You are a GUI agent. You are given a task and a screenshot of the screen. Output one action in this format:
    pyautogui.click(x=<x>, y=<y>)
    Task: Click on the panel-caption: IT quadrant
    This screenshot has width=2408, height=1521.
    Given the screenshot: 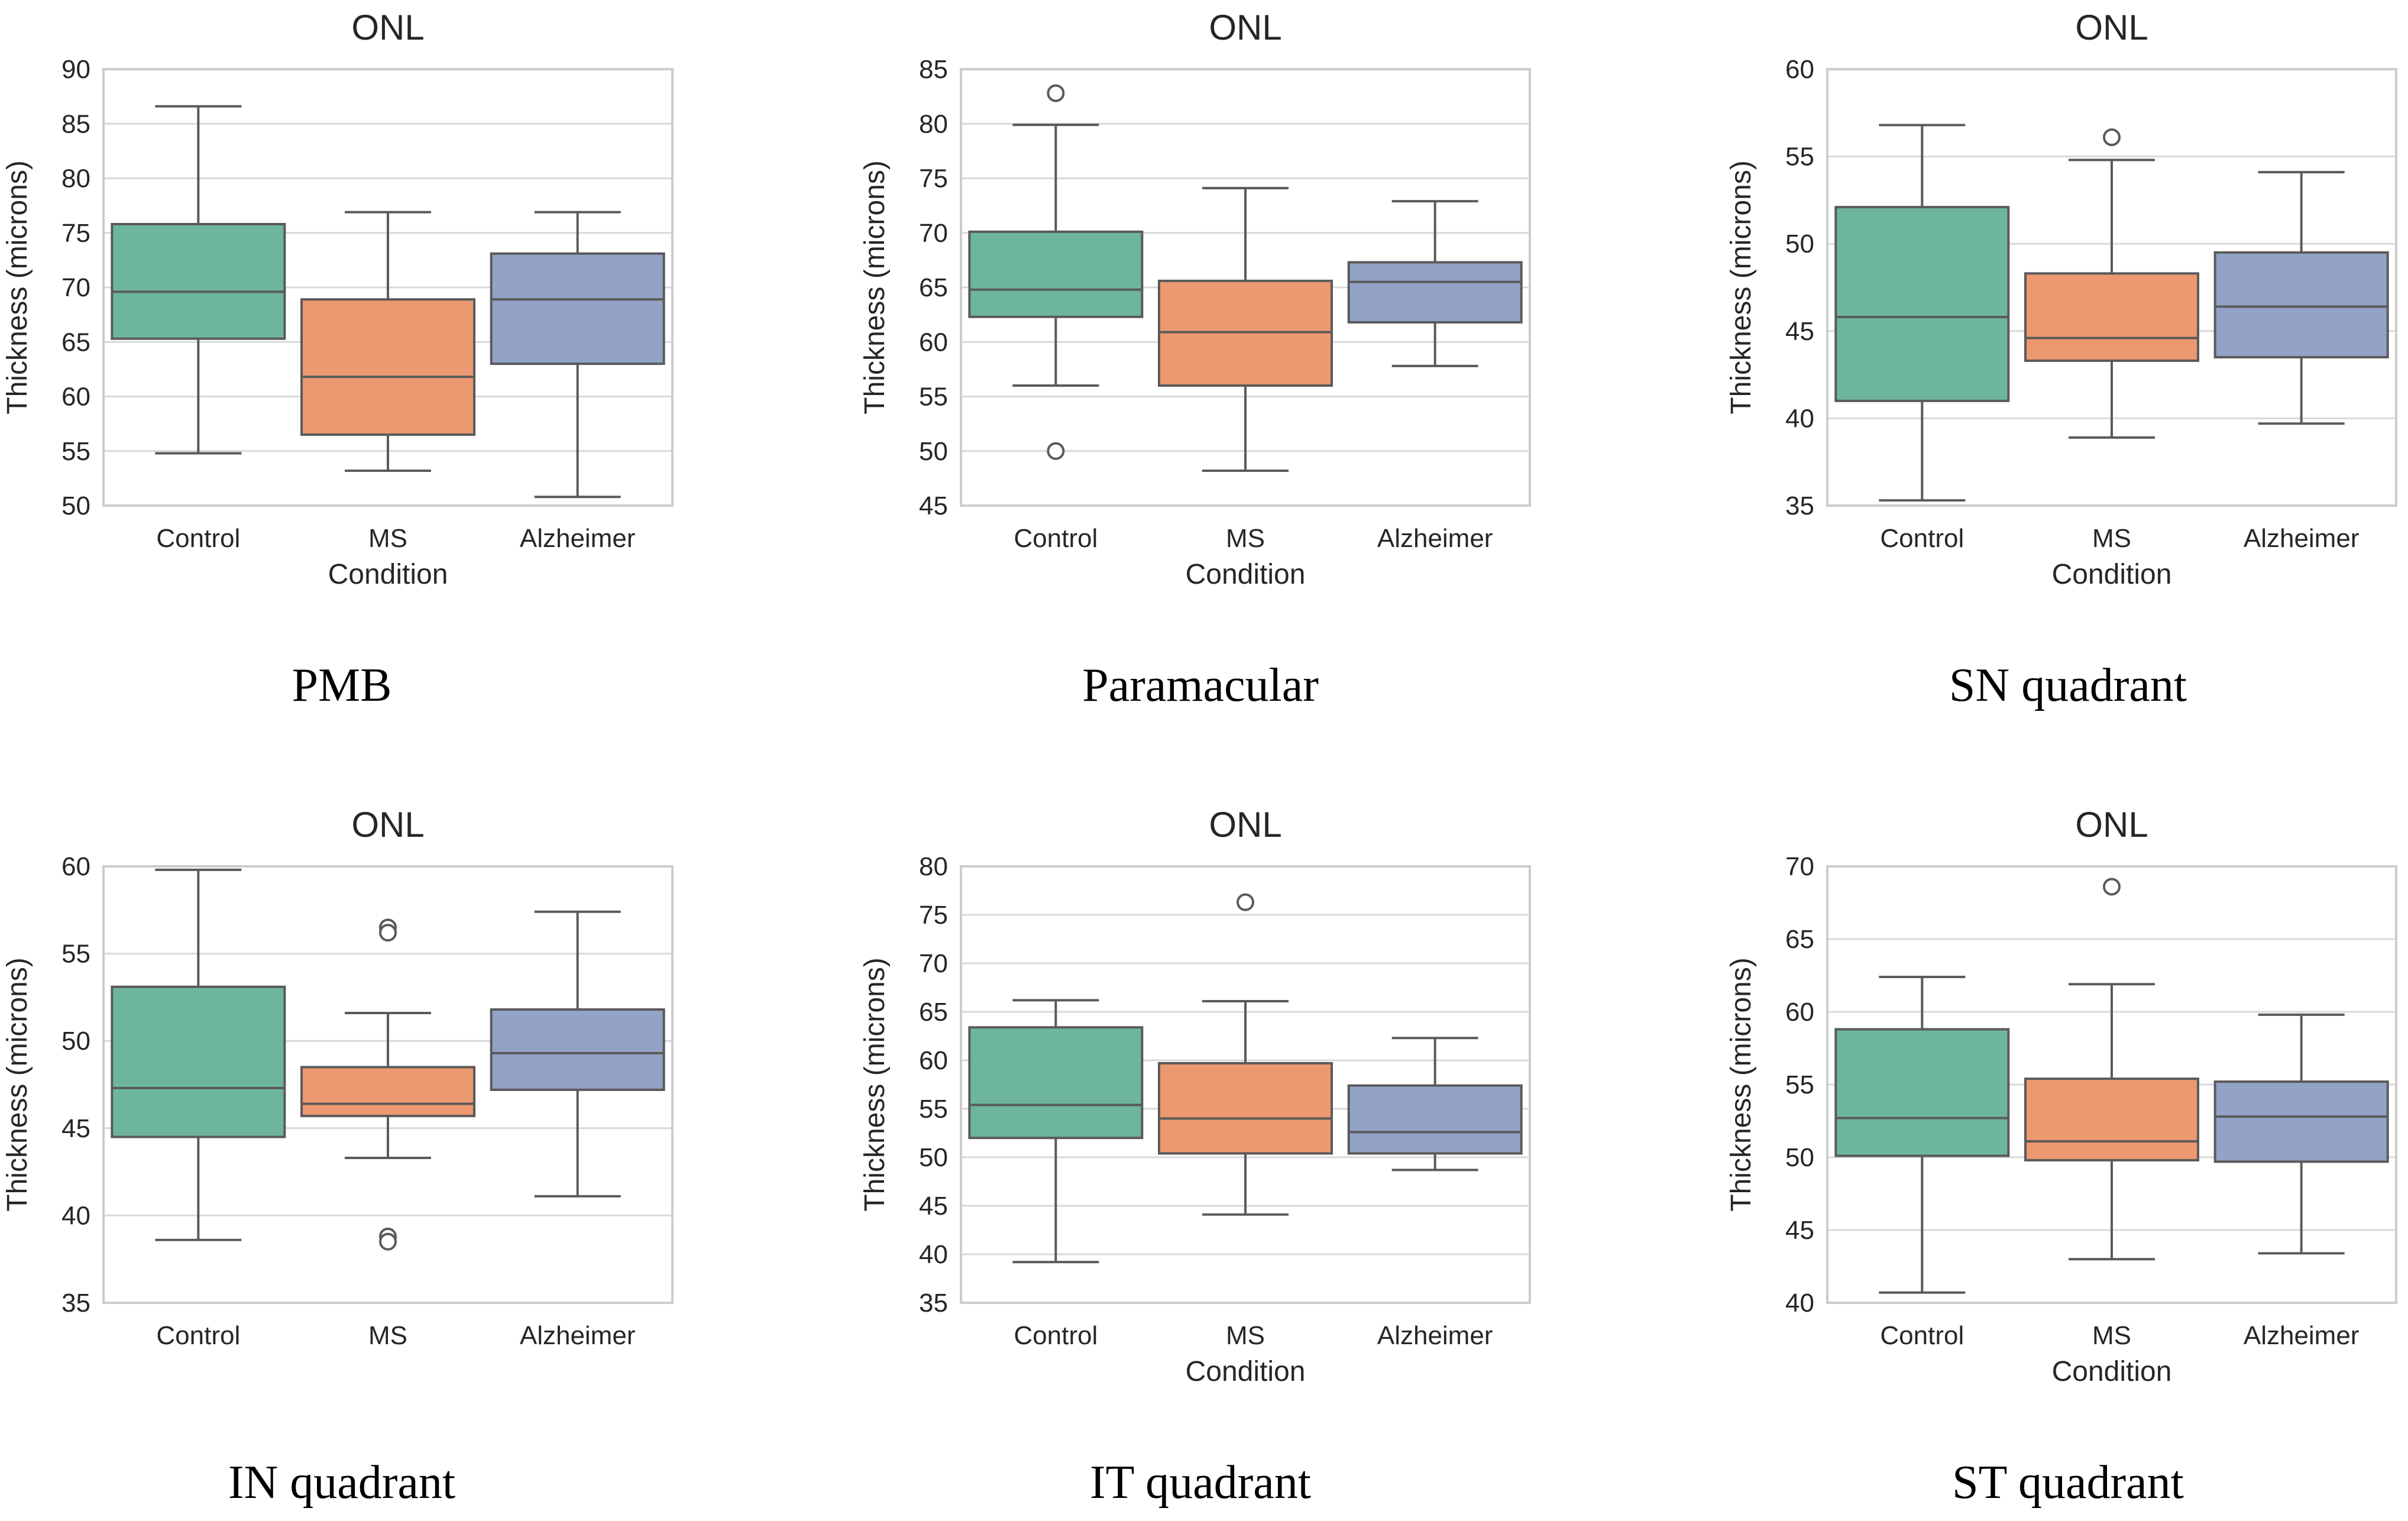 What is the action you would take?
    pyautogui.click(x=1200, y=1483)
    